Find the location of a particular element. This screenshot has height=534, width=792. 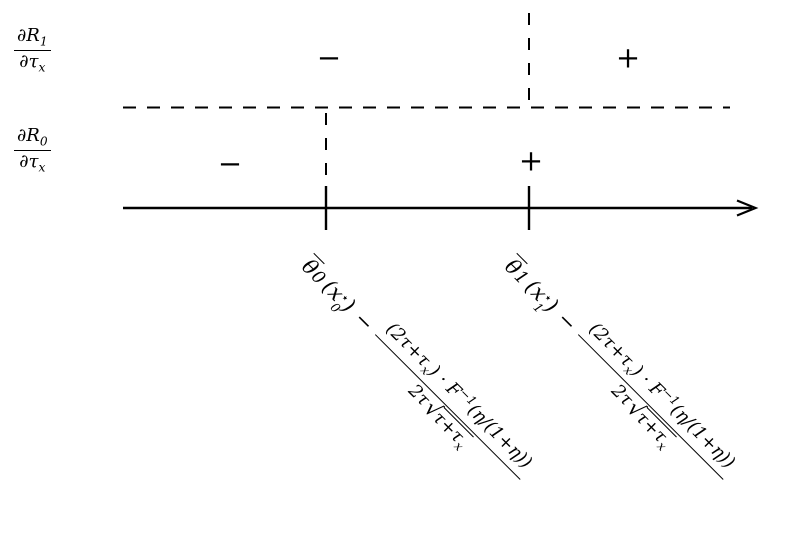

numerator-subscript: 1 is located at coordinates (43, 41).